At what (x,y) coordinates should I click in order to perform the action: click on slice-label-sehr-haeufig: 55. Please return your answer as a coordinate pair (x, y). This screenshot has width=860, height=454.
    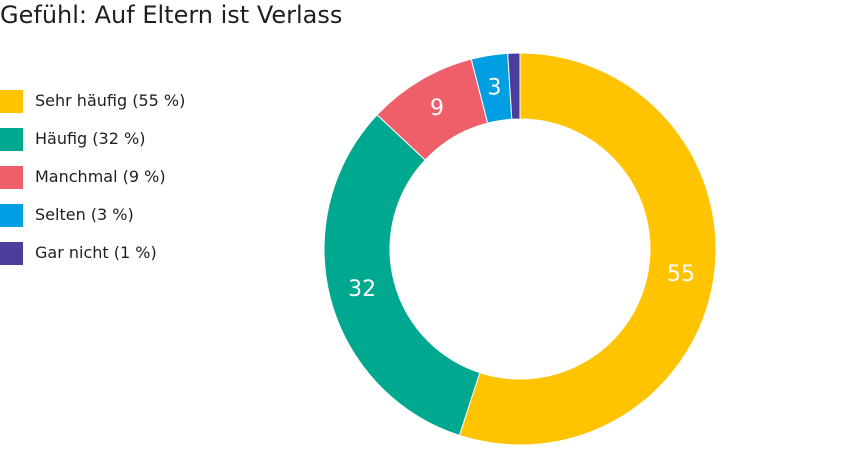
    Looking at the image, I should click on (681, 274).